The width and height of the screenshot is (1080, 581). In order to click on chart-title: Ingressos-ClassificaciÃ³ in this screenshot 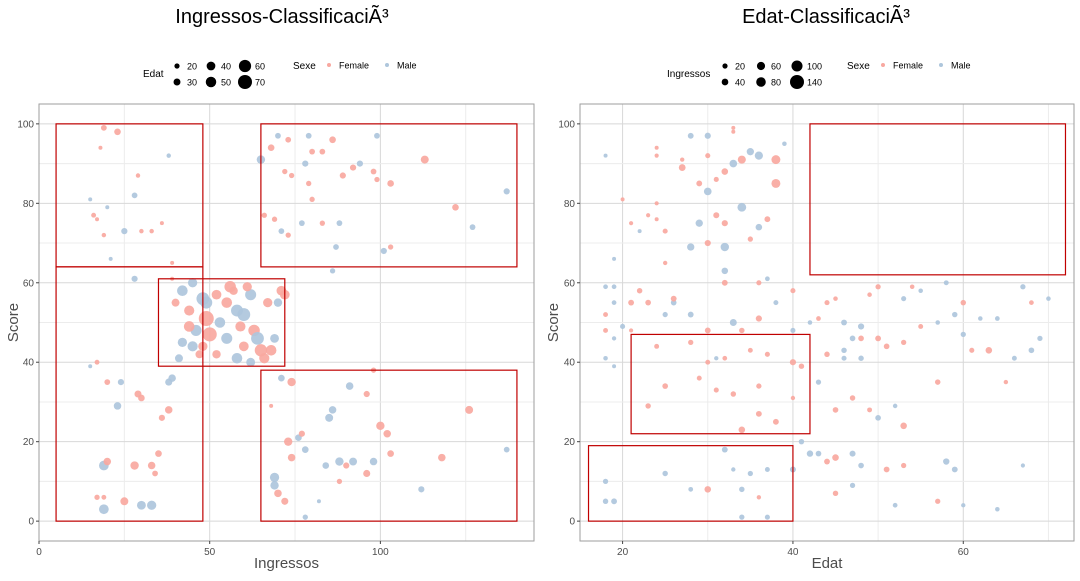, I will do `click(282, 16)`.